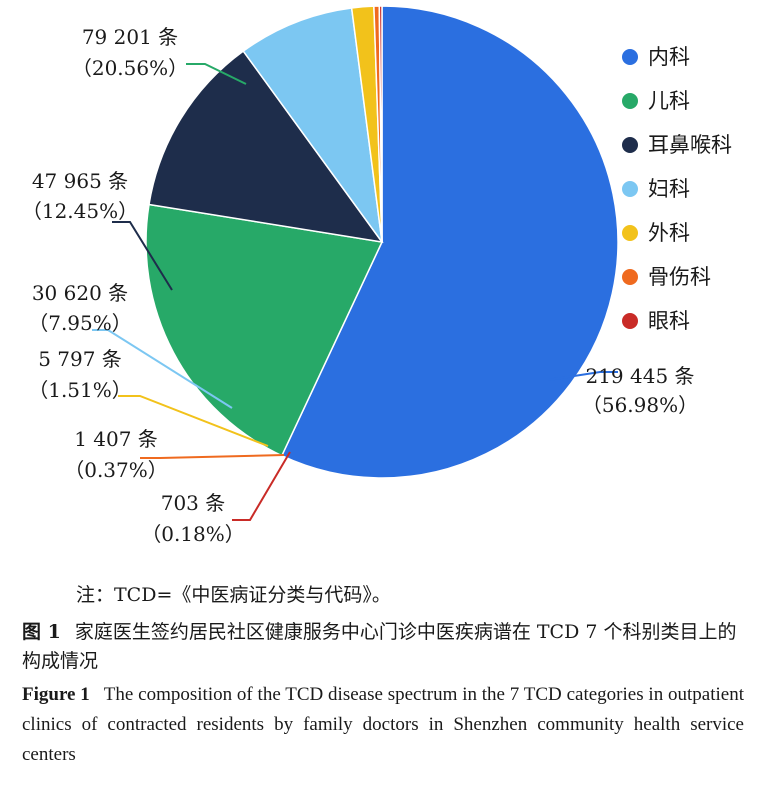 Image resolution: width=765 pixels, height=787 pixels. I want to click on data-label-pct-series-0: （56.98%）, so click(640, 405).